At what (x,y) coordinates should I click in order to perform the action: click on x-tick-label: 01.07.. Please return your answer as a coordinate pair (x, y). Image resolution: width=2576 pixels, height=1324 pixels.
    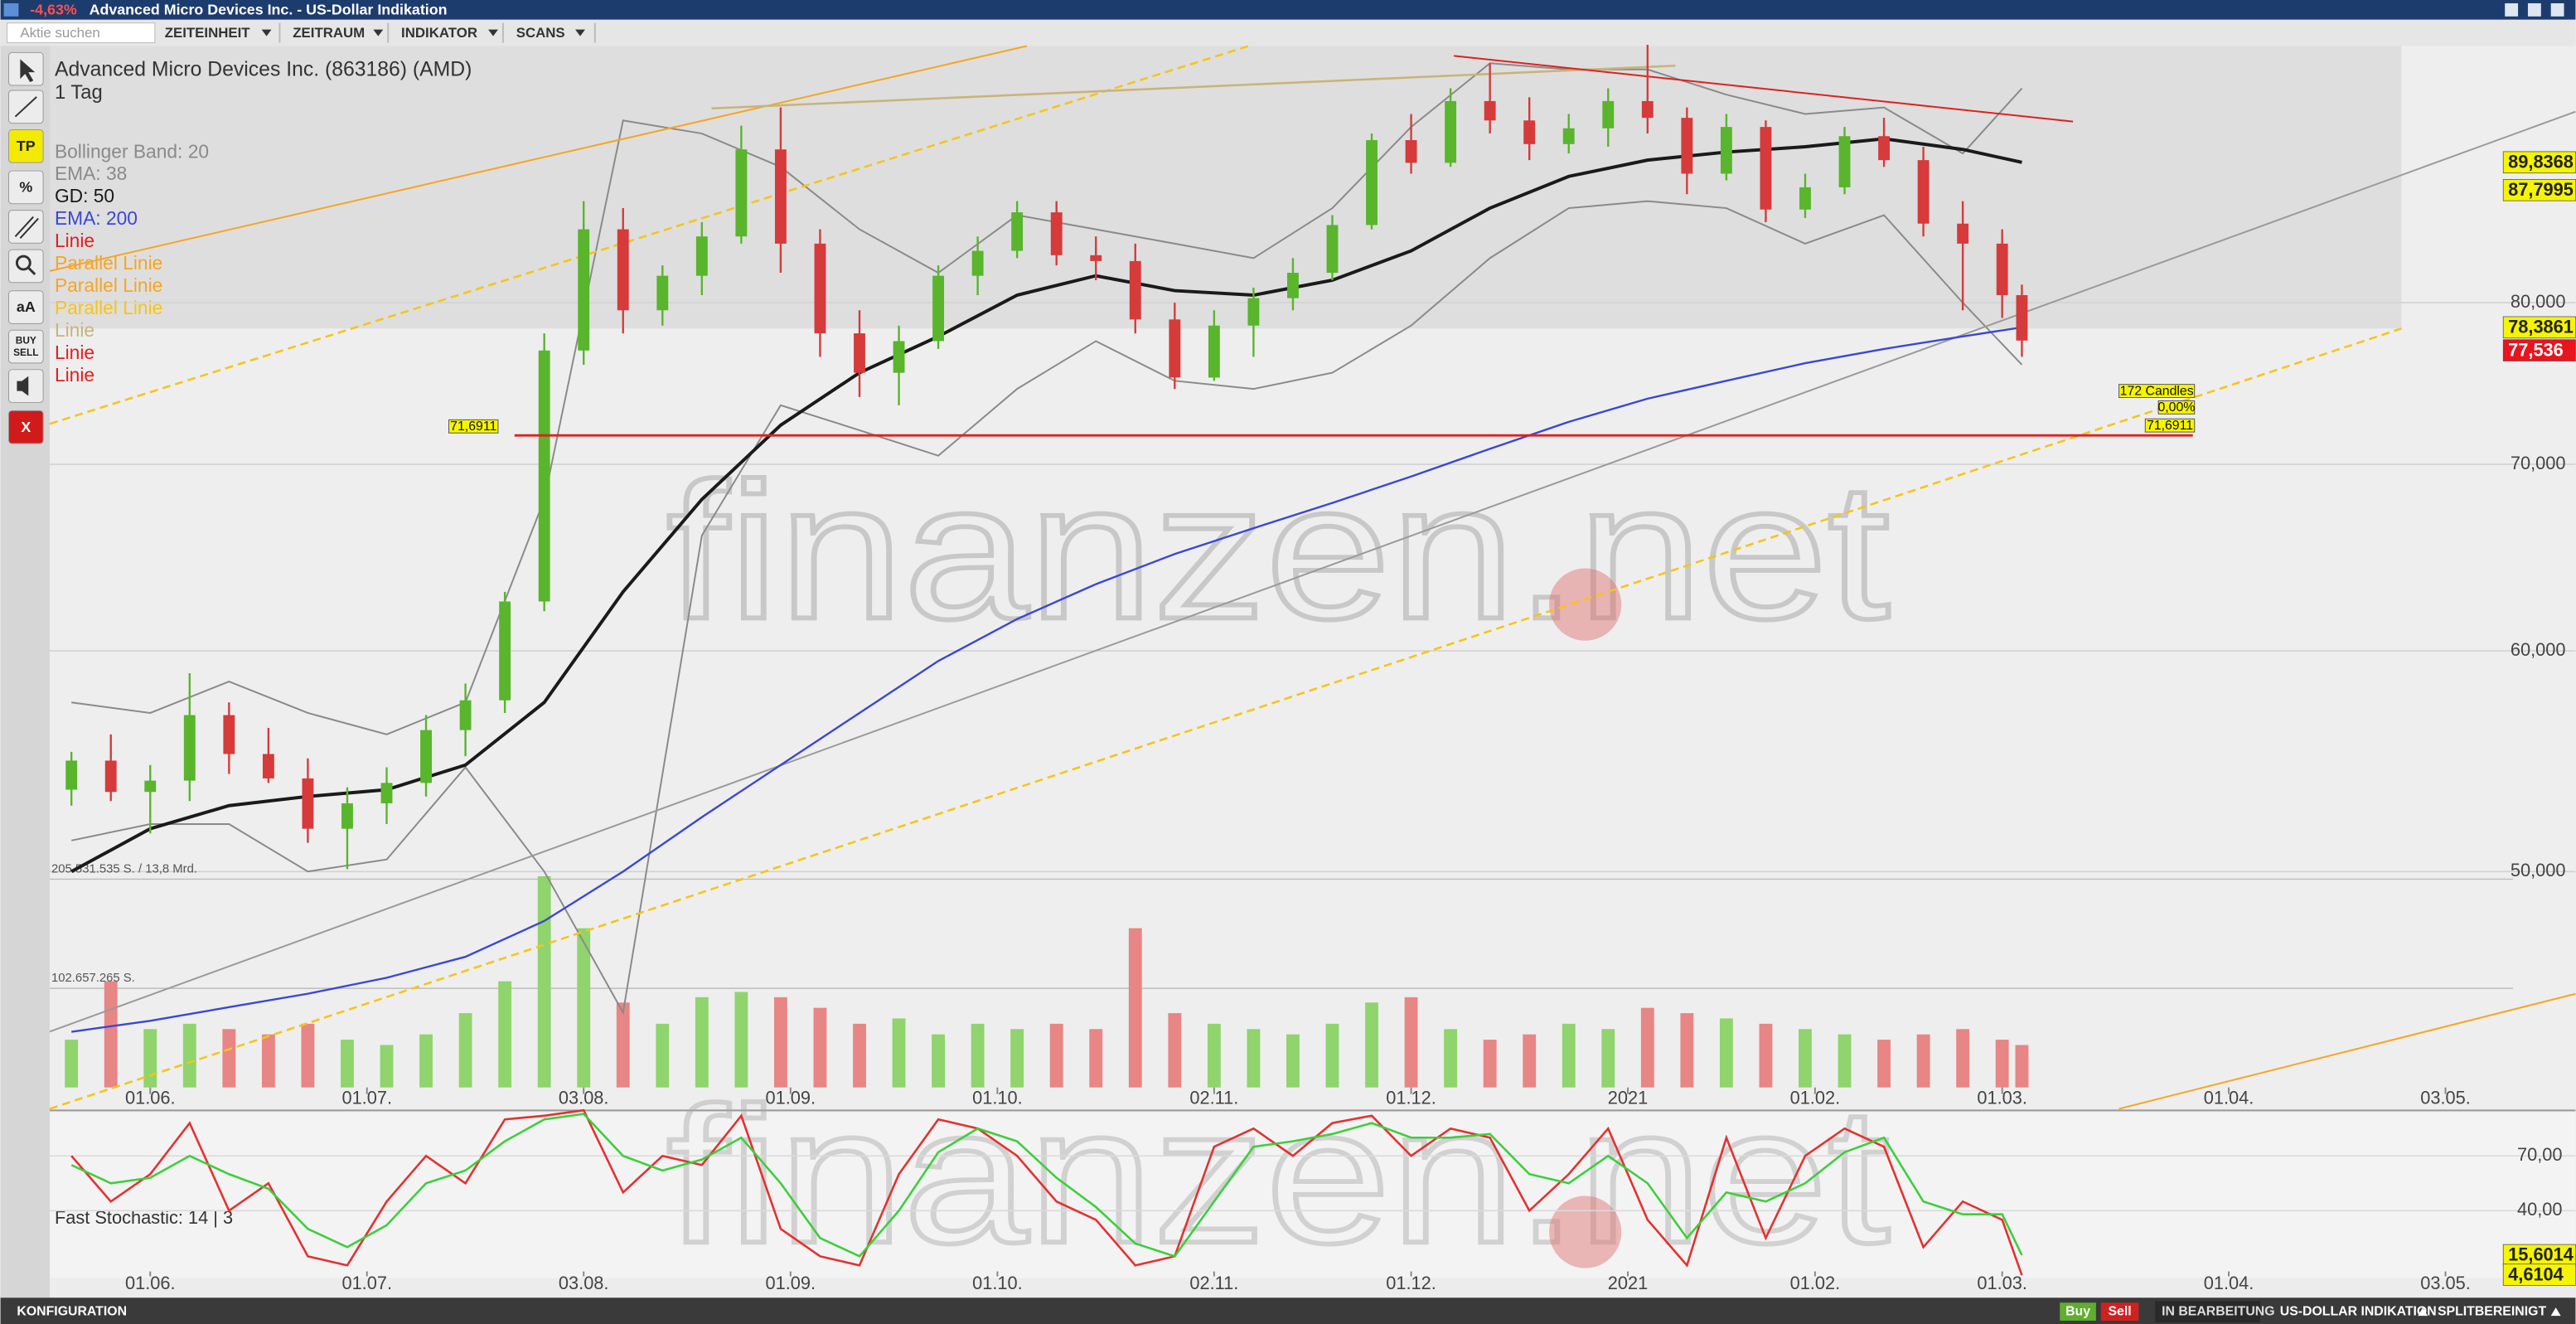
    Looking at the image, I should click on (366, 1097).